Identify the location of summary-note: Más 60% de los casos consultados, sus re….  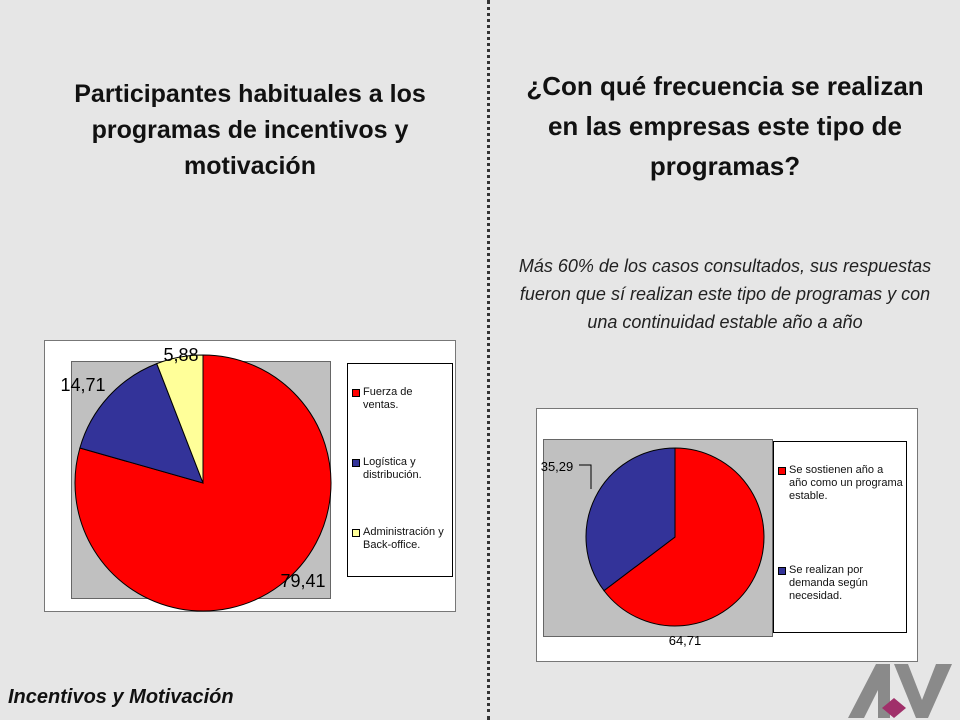
(725, 294).